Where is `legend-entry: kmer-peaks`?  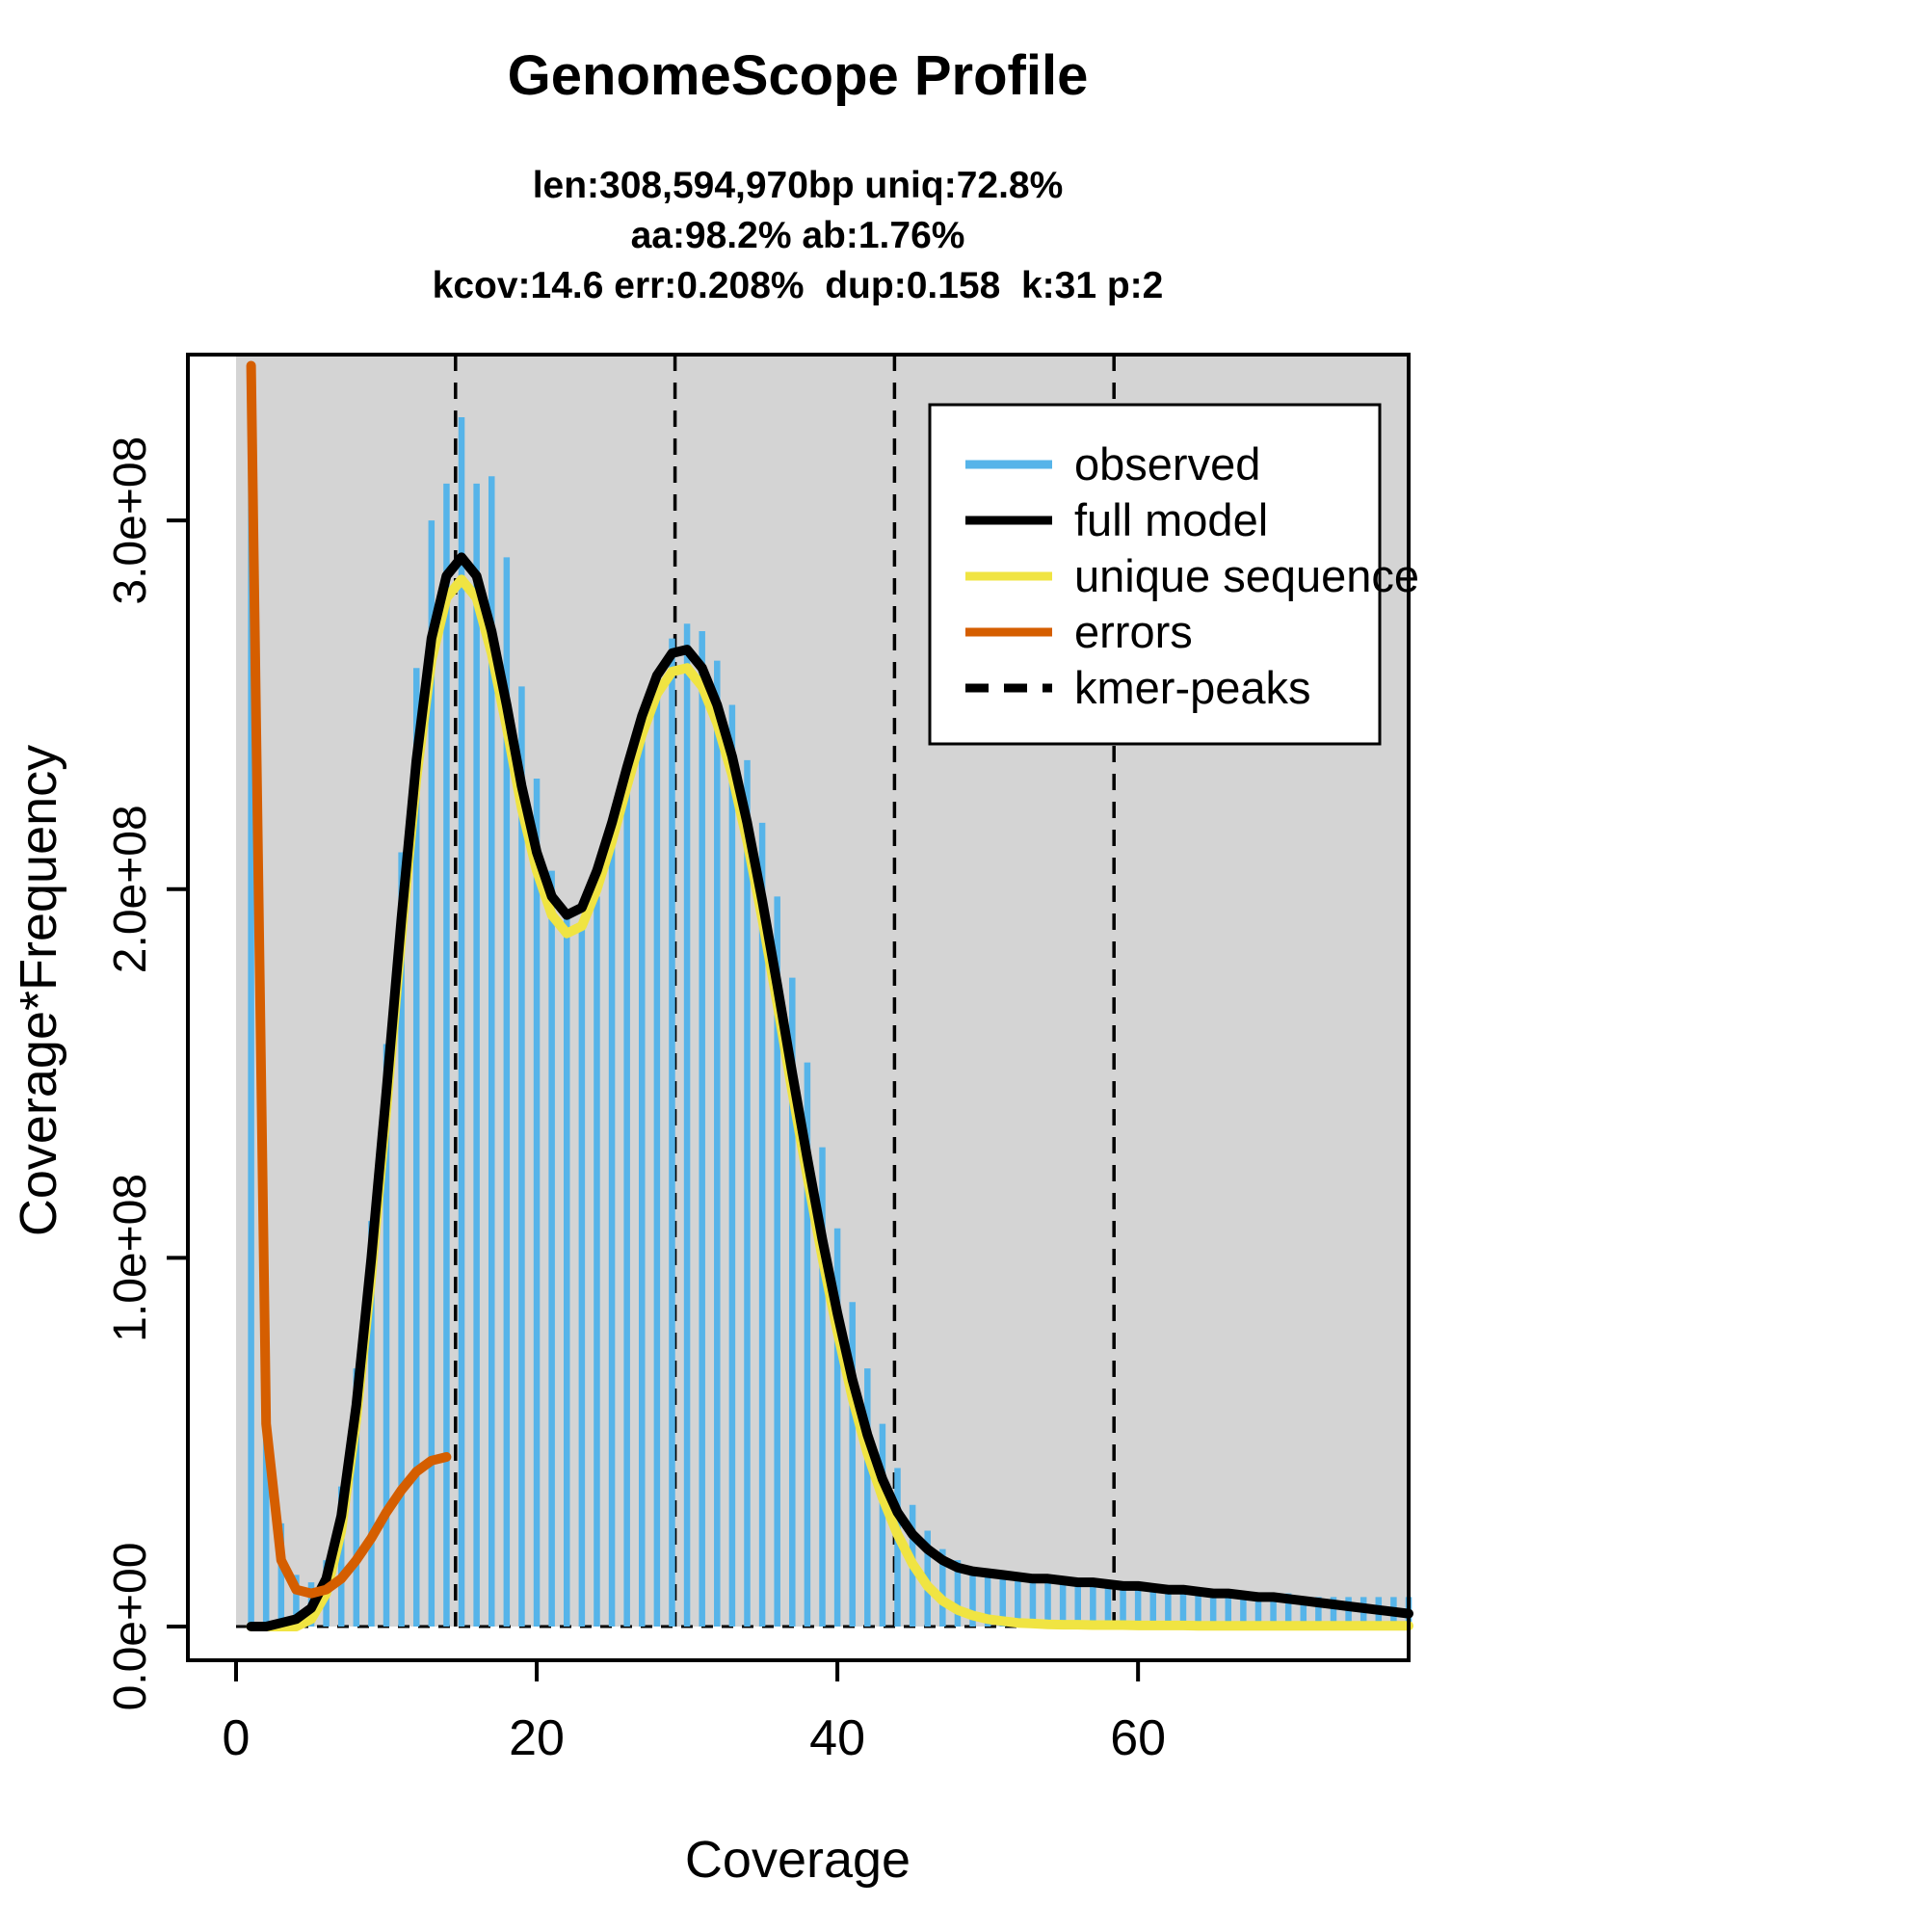
legend-entry: kmer-peaks is located at coordinates (1138, 687).